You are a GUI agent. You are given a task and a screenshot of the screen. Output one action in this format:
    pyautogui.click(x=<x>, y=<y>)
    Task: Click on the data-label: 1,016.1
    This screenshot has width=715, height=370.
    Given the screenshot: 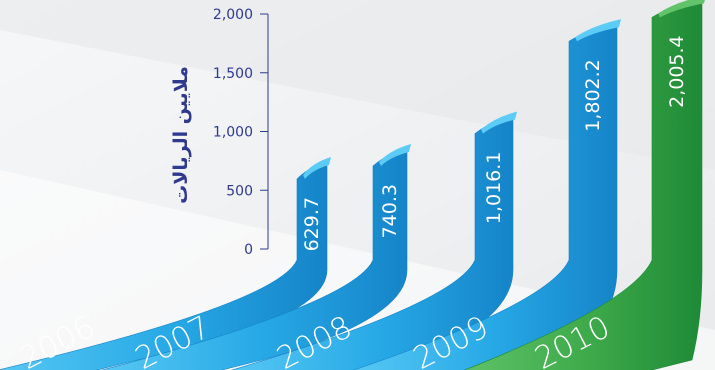 What is the action you would take?
    pyautogui.click(x=494, y=188)
    